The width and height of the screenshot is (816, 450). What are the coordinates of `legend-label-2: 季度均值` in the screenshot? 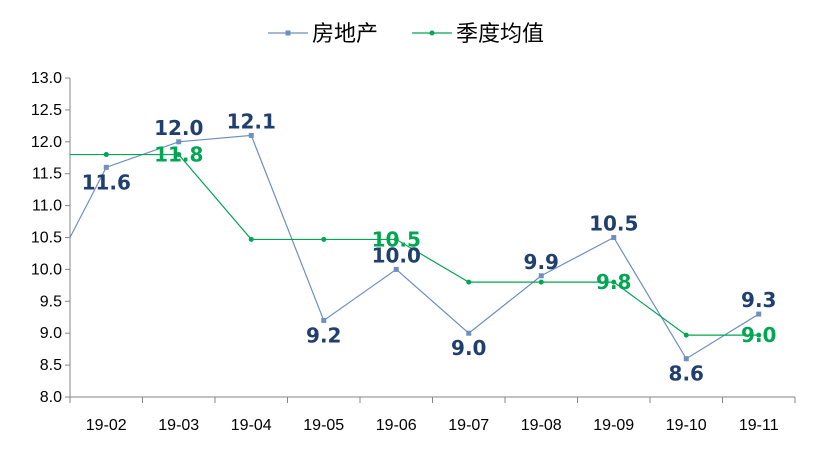 It's located at (500, 34).